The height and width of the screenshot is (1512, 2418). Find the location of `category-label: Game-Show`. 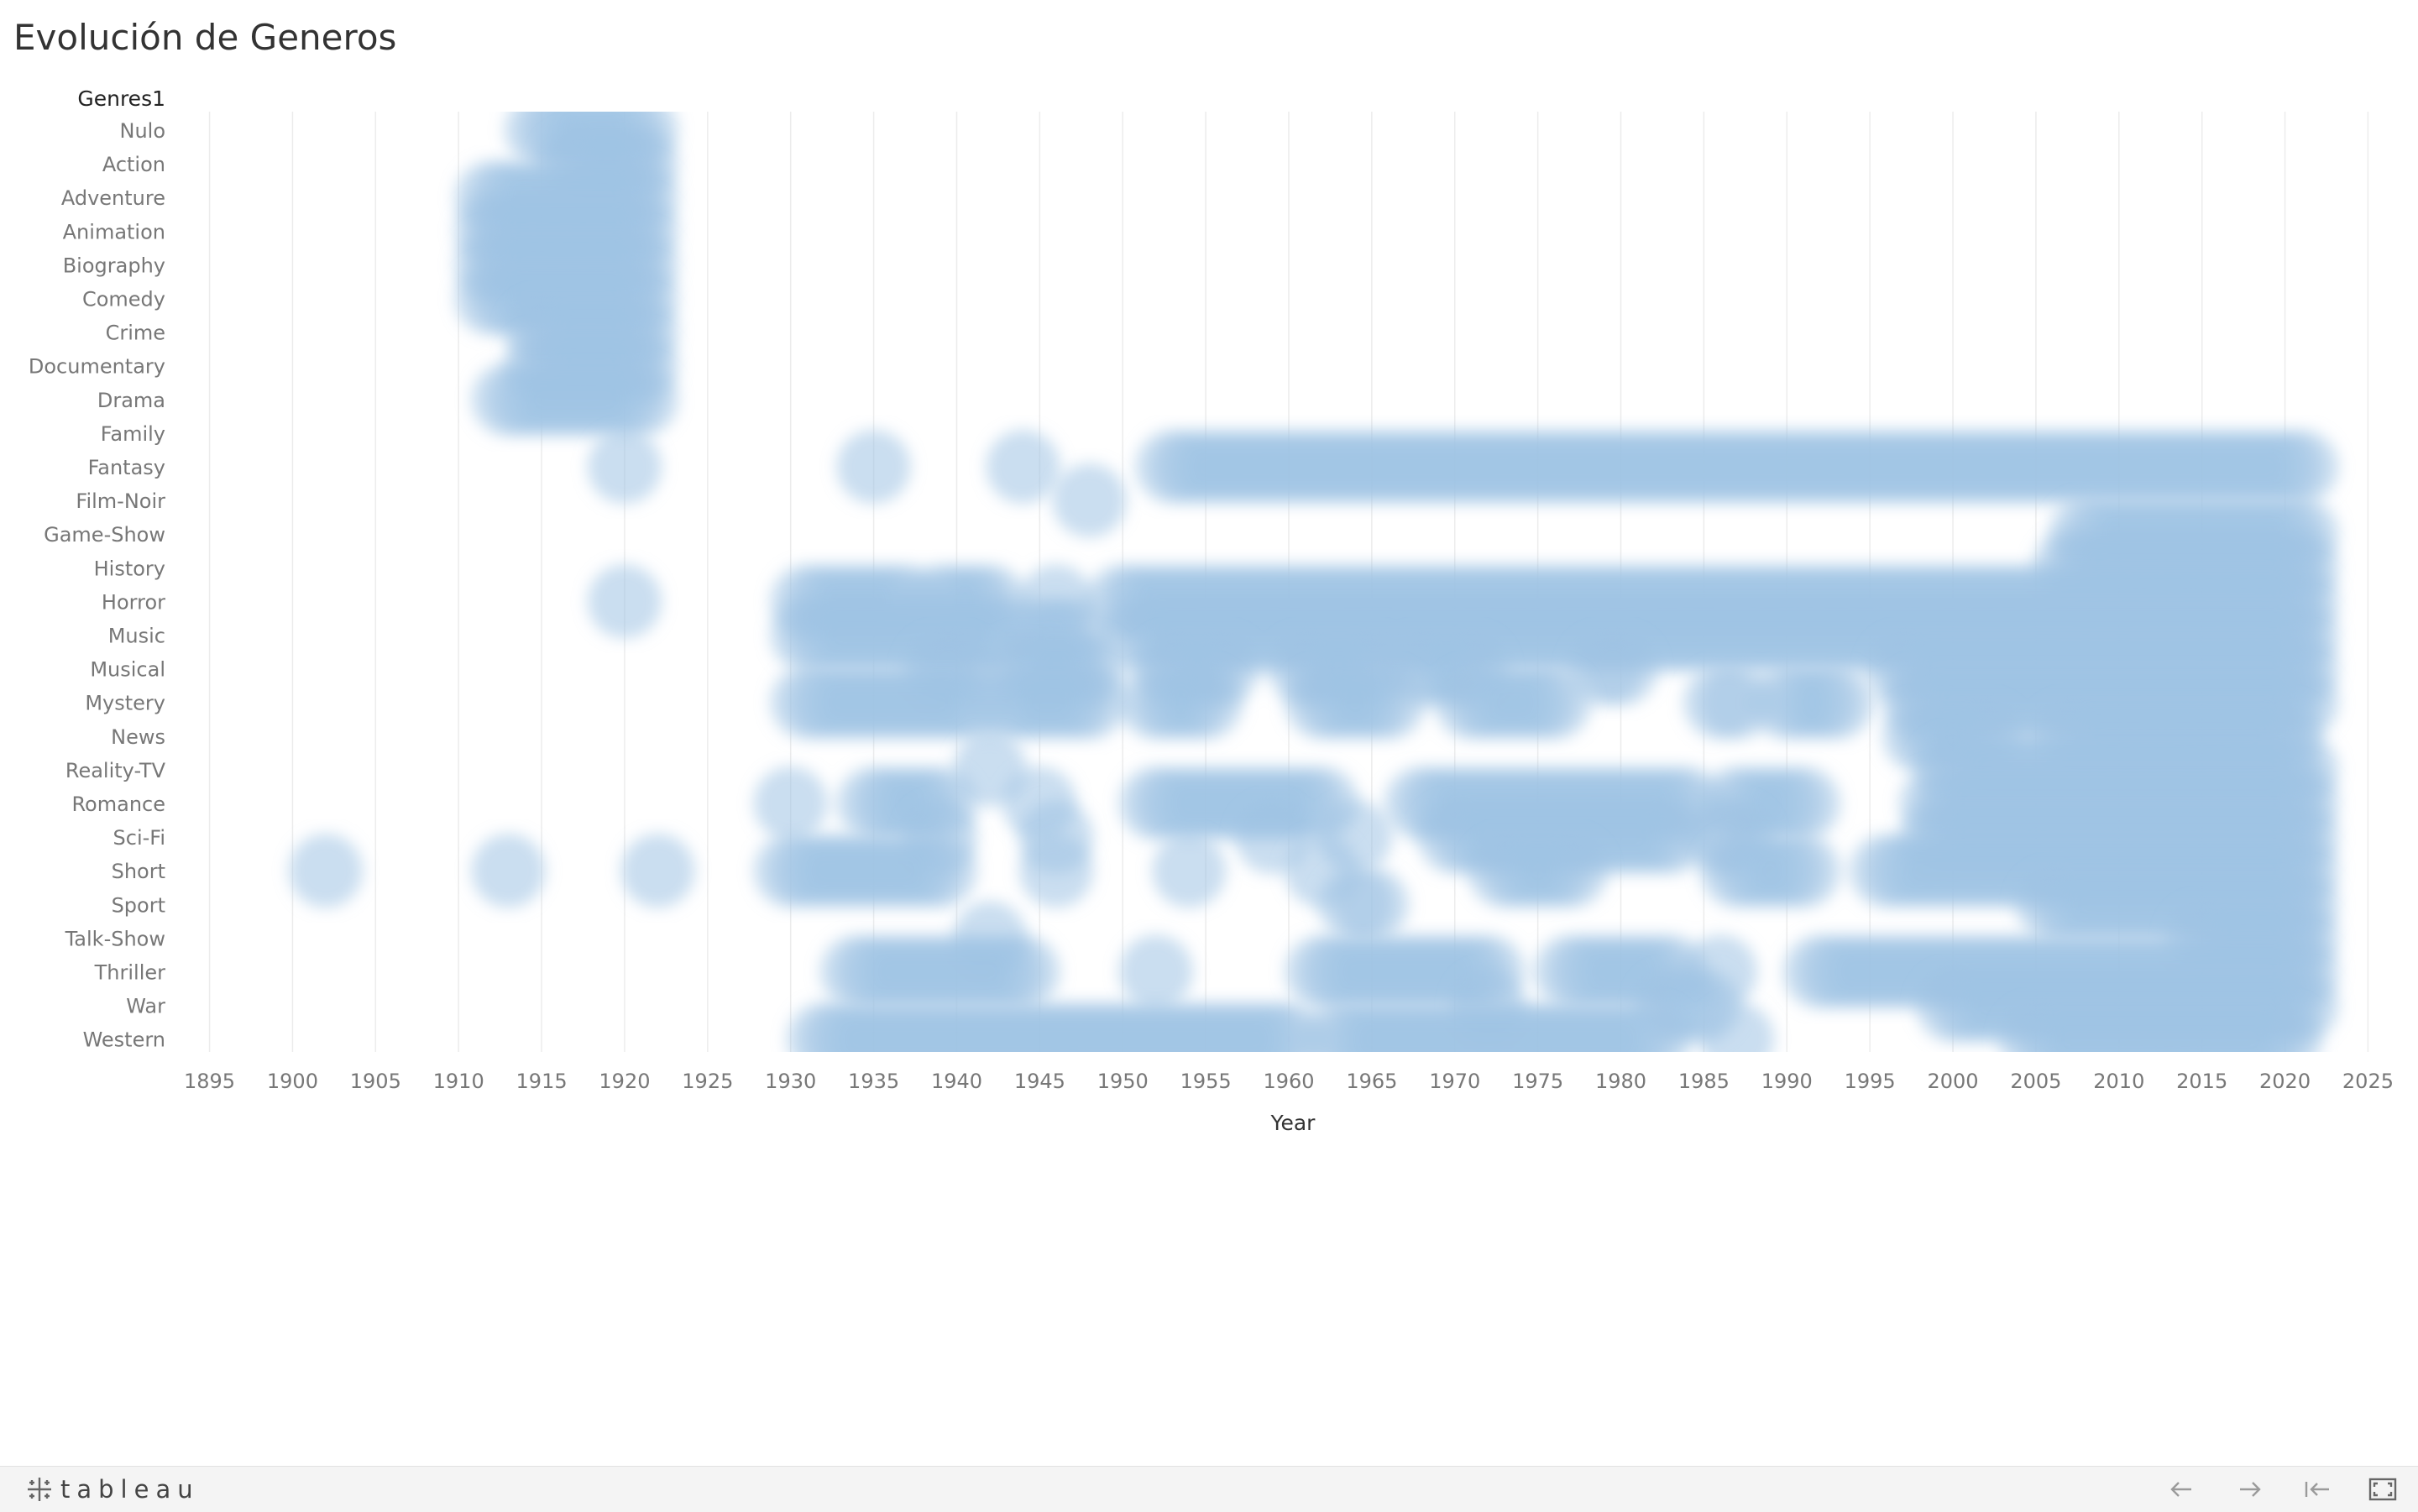

category-label: Game-Show is located at coordinates (104, 535).